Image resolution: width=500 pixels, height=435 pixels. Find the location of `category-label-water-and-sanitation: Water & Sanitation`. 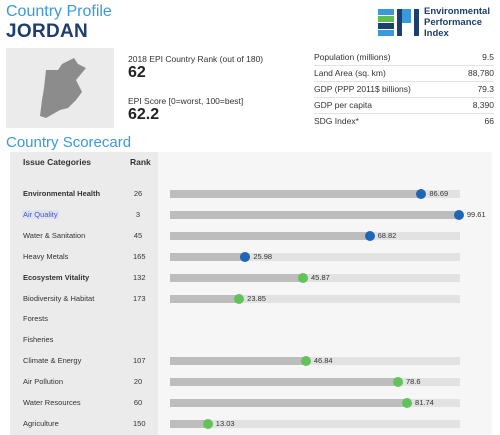

category-label-water-and-sanitation: Water & Sanitation is located at coordinates (54, 235).